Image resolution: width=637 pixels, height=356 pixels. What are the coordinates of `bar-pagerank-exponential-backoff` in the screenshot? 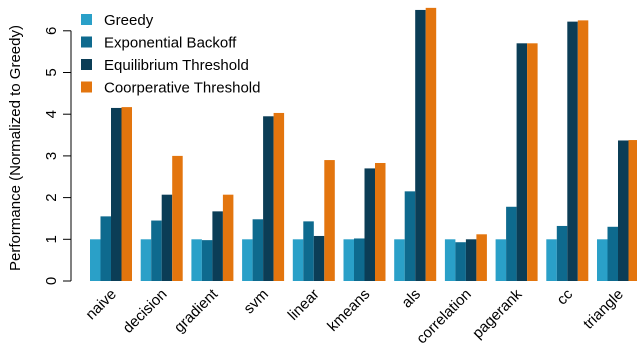 It's located at (511, 243).